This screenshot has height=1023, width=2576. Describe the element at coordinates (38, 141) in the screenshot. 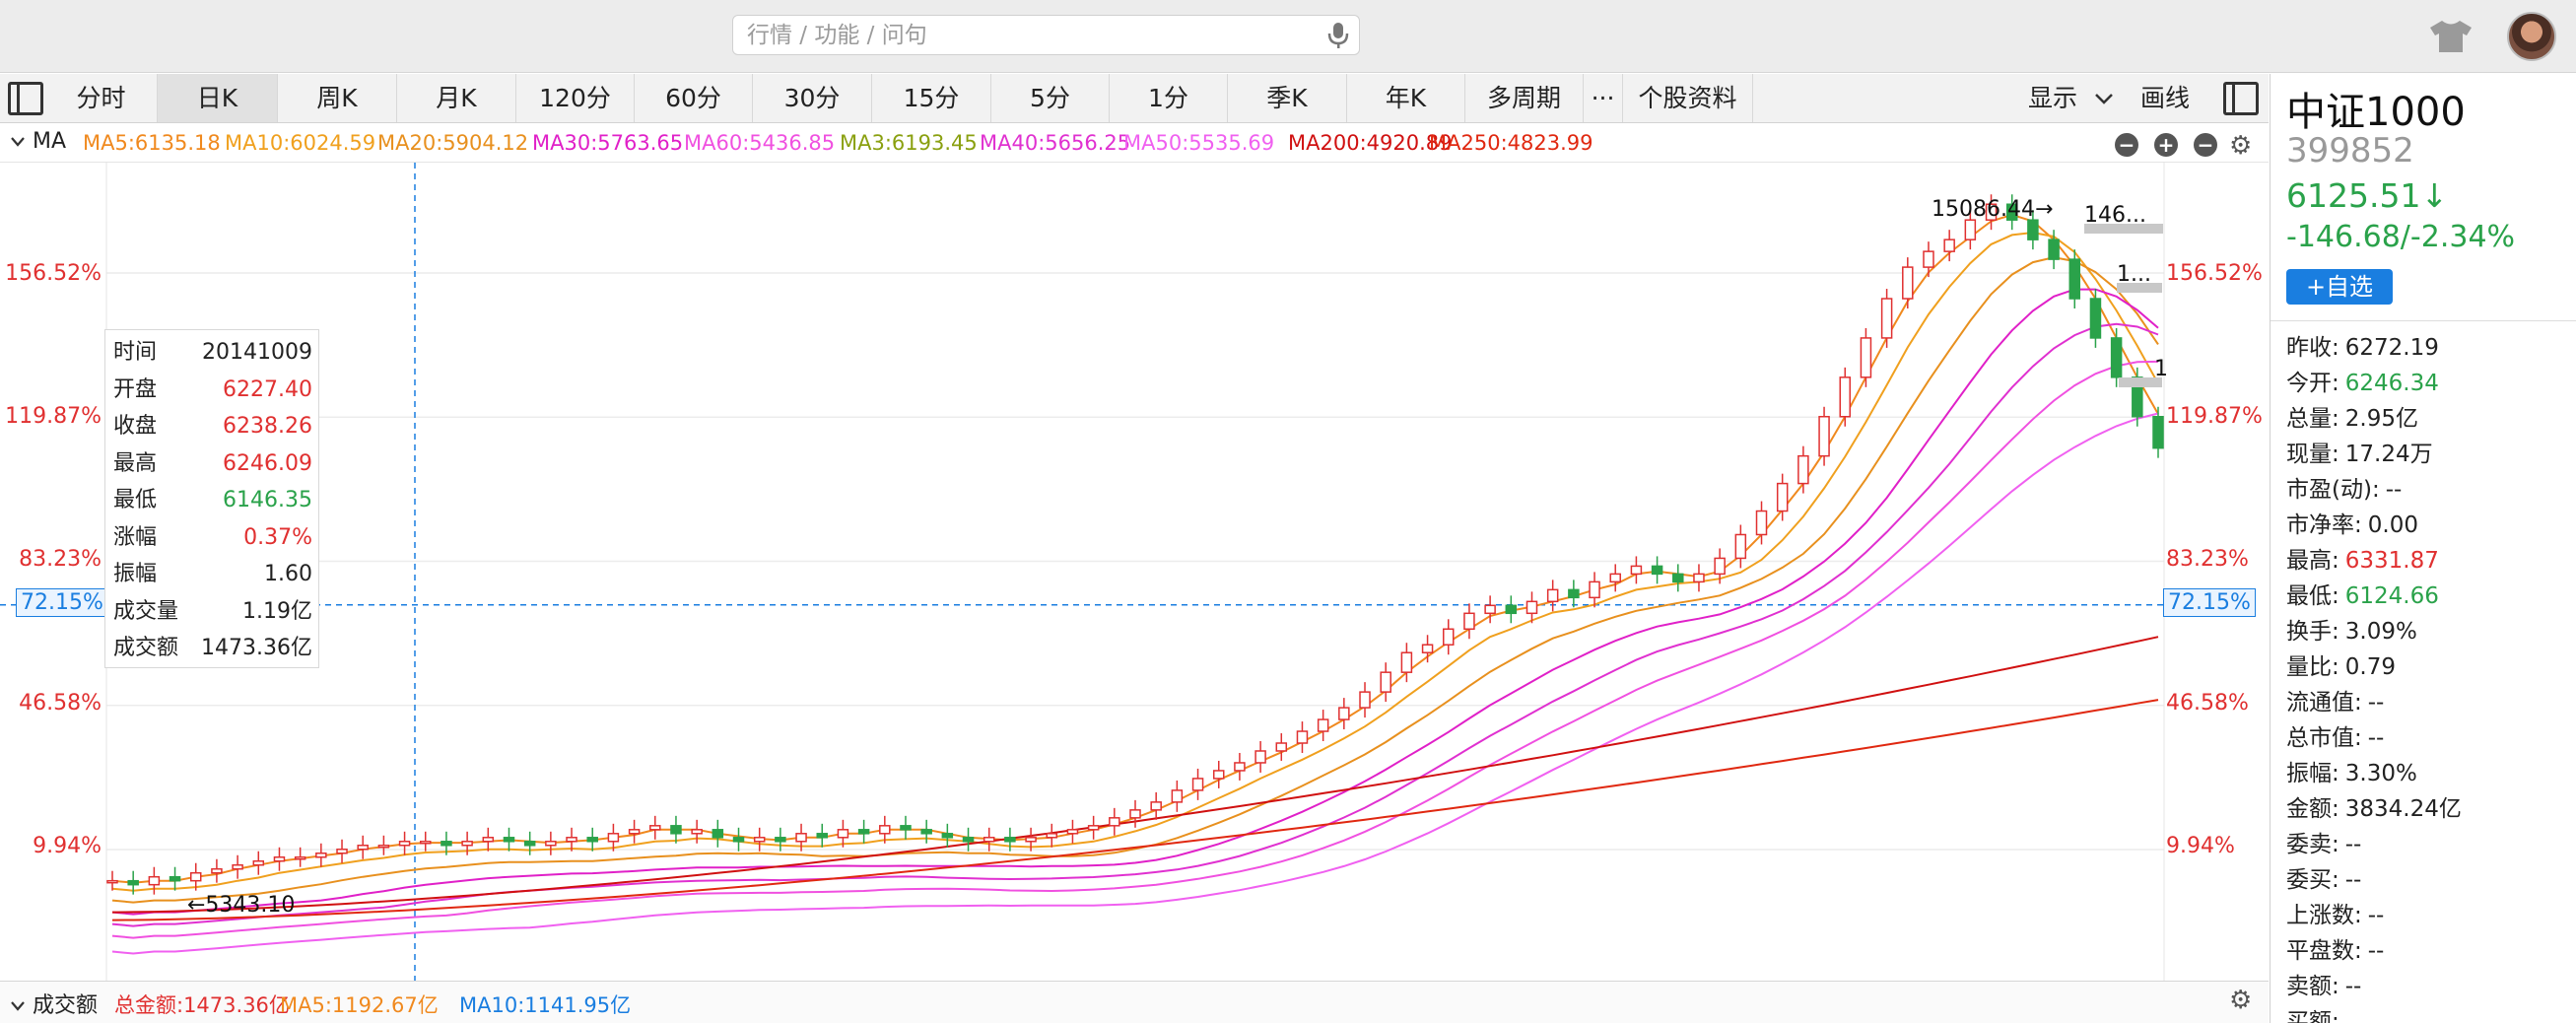

I see `ma-indicator-toggle: MA` at that location.